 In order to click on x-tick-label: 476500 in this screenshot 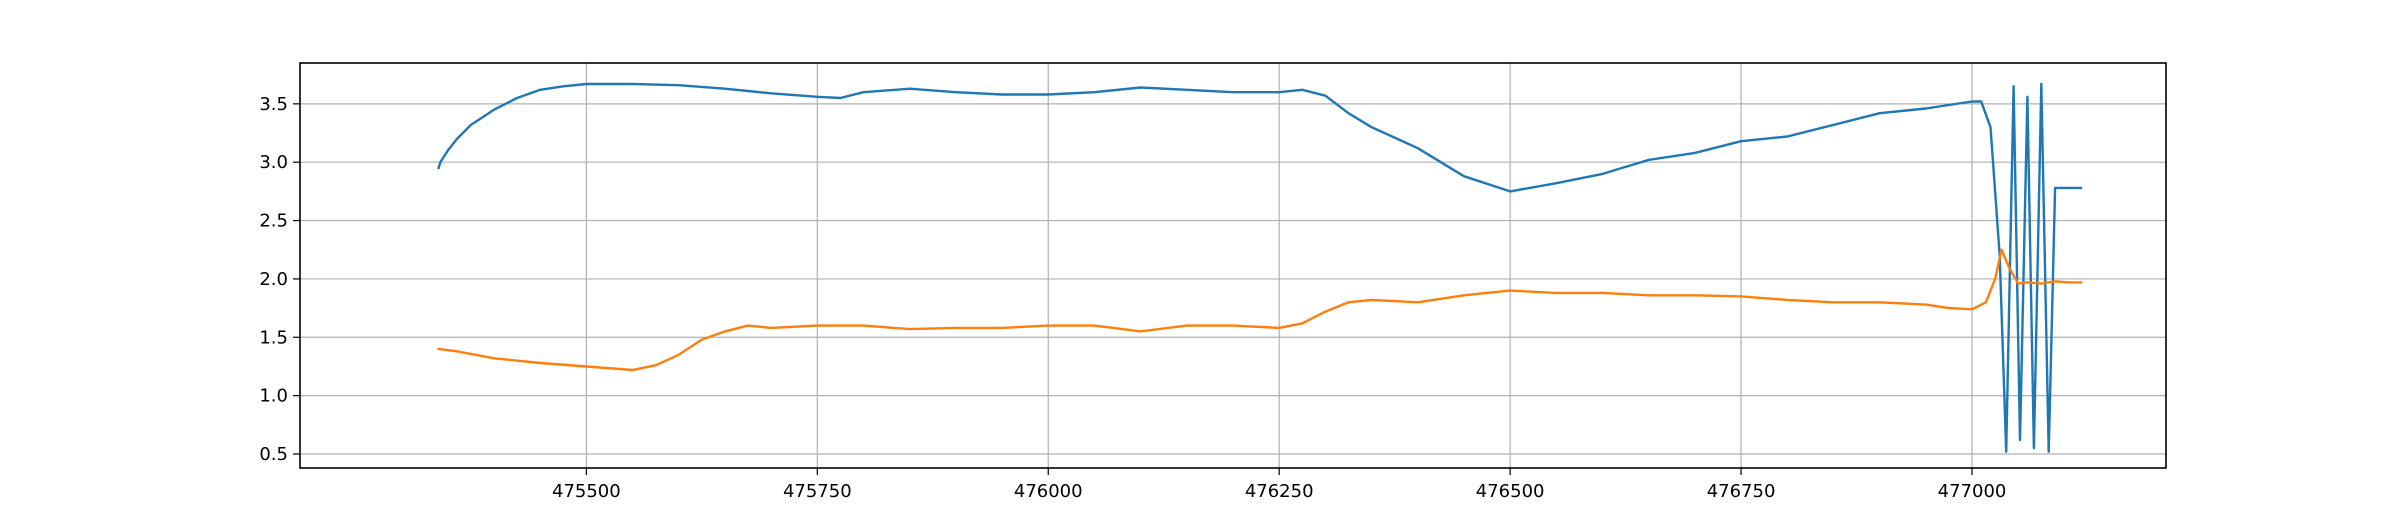, I will do `click(1510, 491)`.